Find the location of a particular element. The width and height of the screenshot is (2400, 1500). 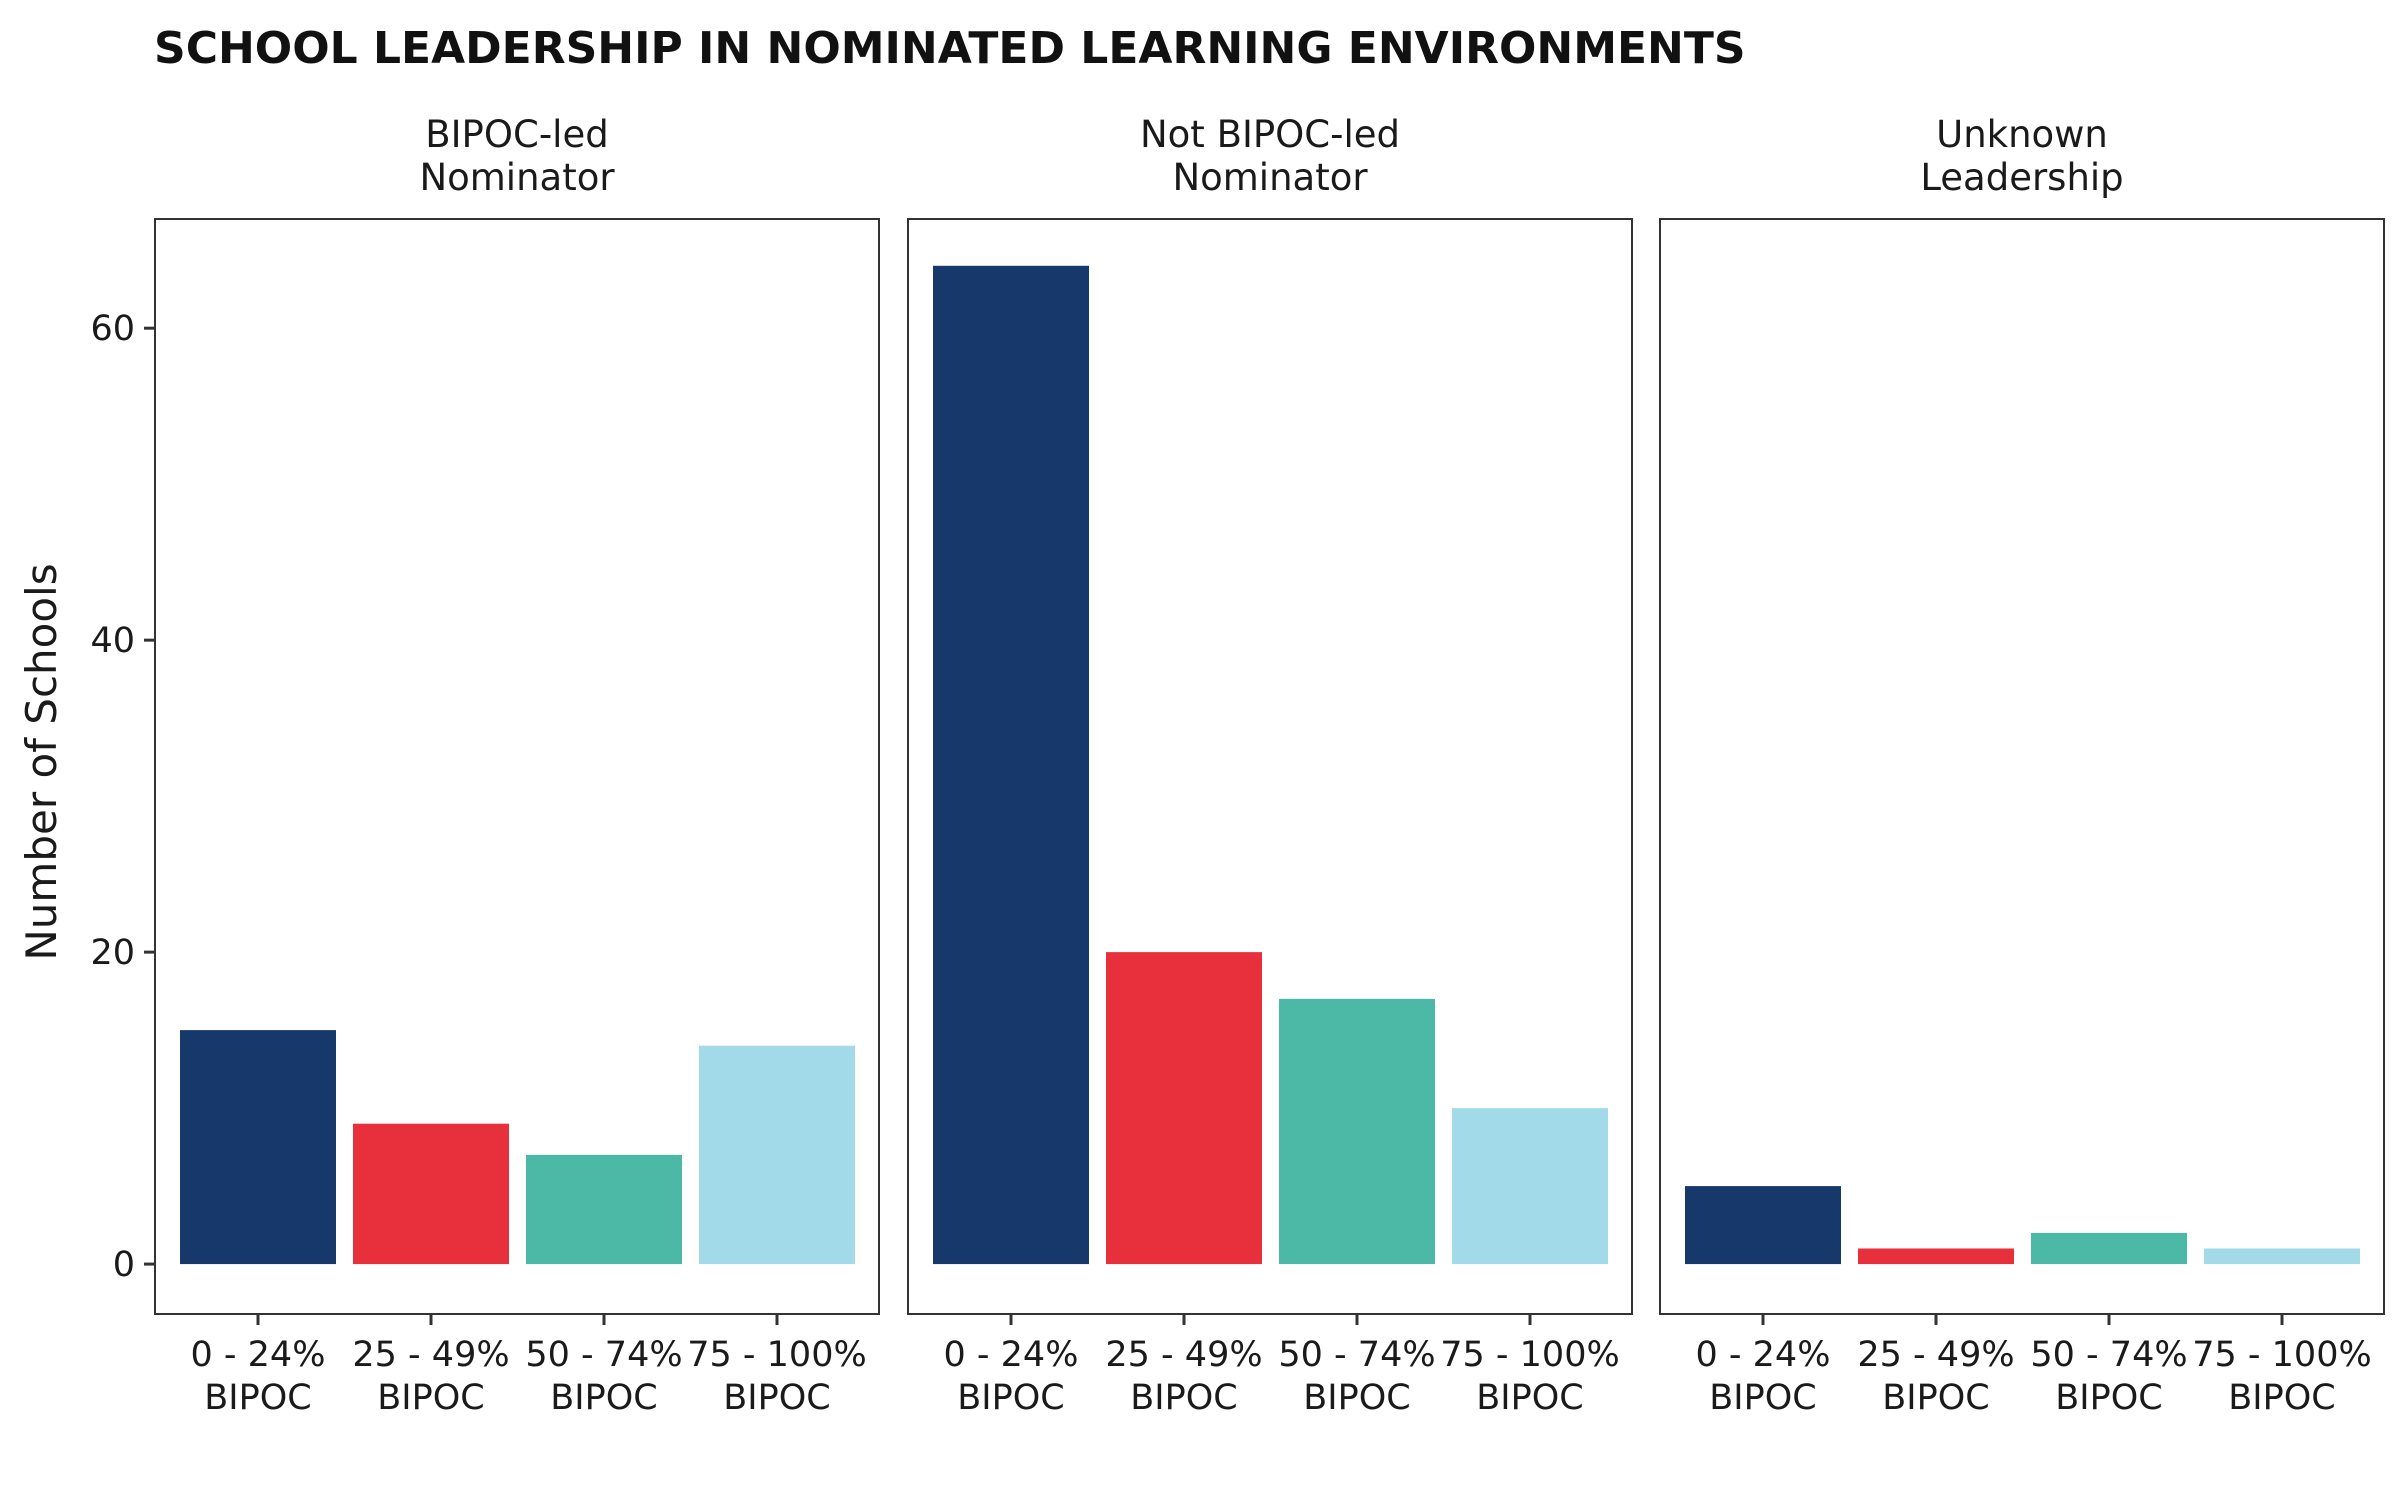

facet-strip-label: Not BIPOC-led Nominator is located at coordinates (1270, 156).